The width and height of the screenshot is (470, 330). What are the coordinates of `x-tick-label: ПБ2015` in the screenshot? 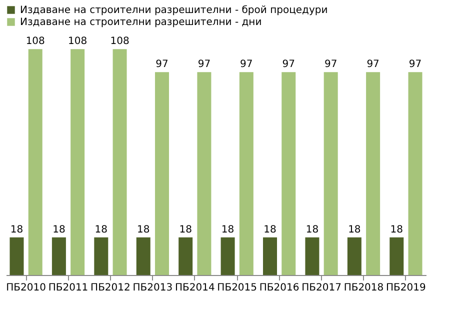 It's located at (237, 288).